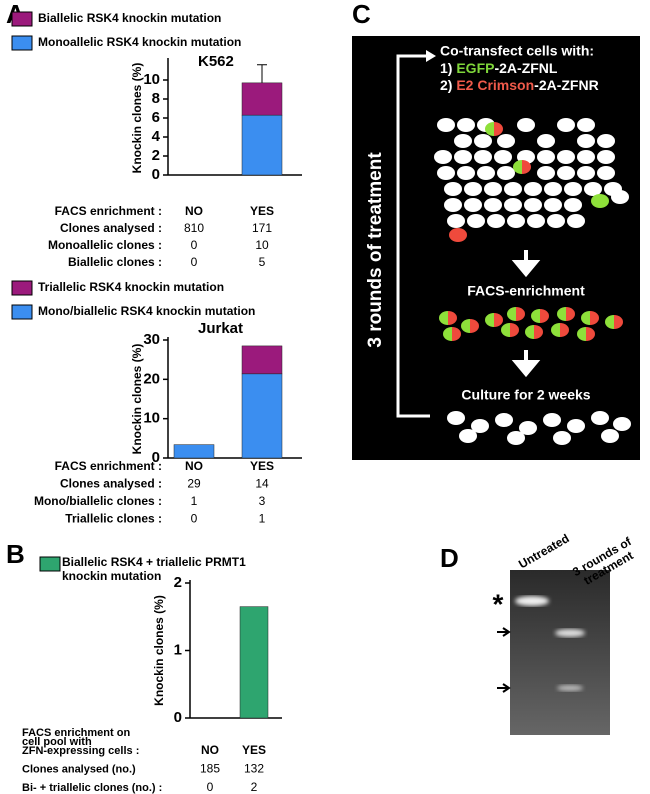 This screenshot has height=794, width=650. What do you see at coordinates (156, 155) in the screenshot?
I see `y-tick-label: 2` at bounding box center [156, 155].